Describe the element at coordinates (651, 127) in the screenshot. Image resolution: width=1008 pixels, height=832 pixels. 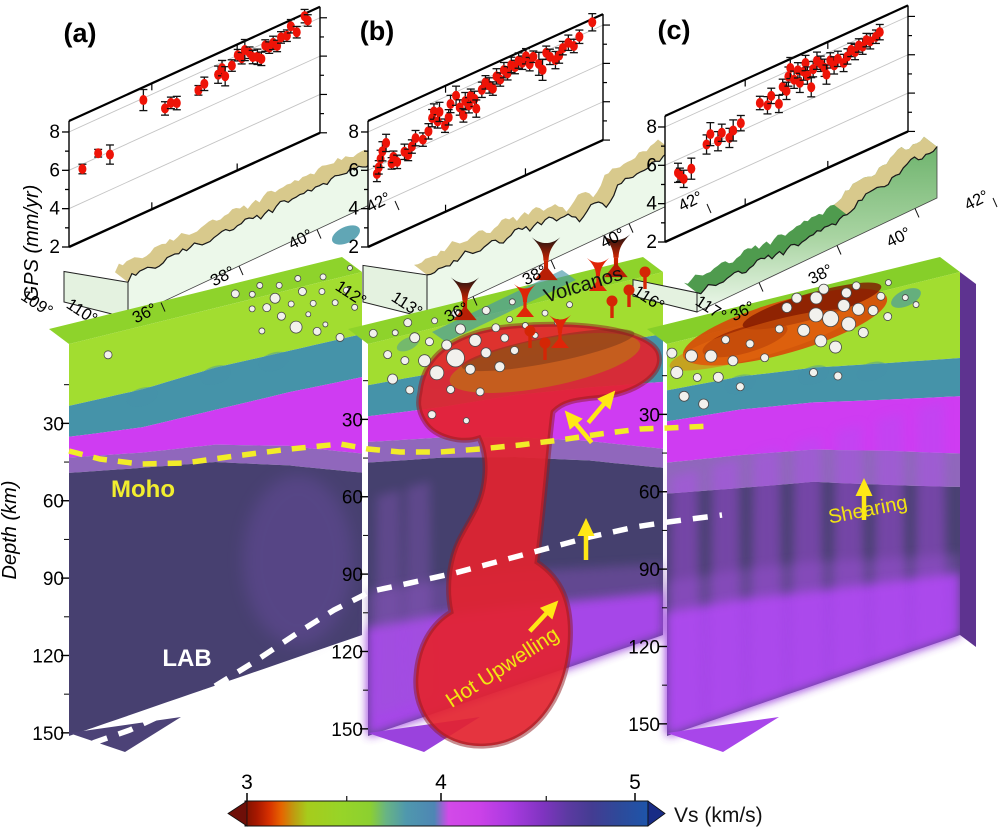
I see `gps-tick-label: 8` at that location.